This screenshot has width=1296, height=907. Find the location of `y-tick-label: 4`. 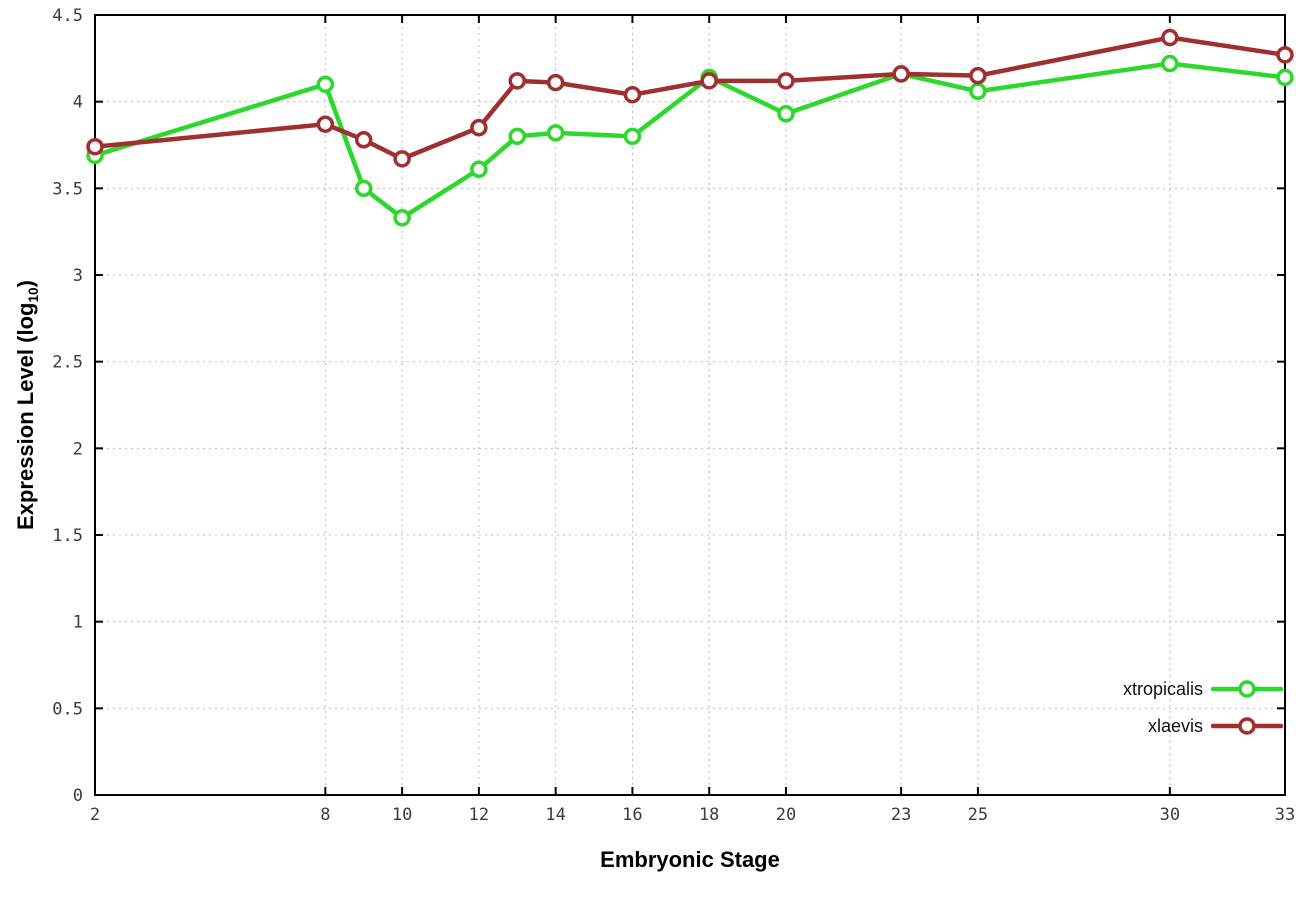

y-tick-label: 4 is located at coordinates (78, 103).